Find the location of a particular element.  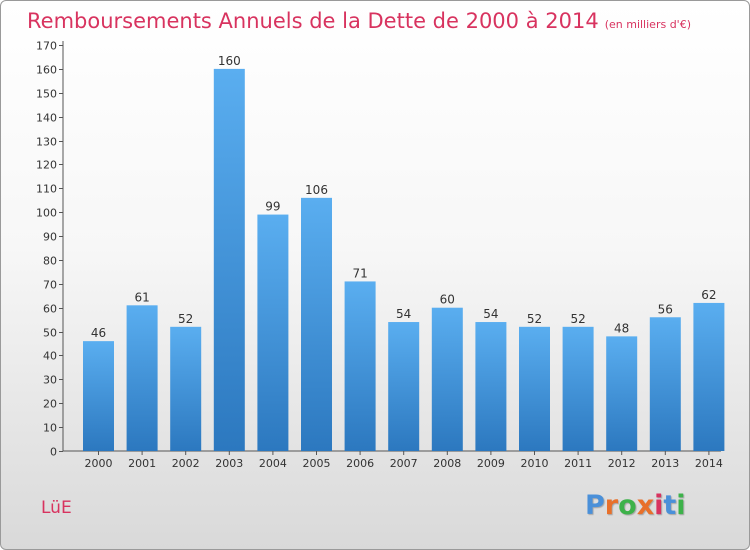

data-label: 71 is located at coordinates (359, 273).